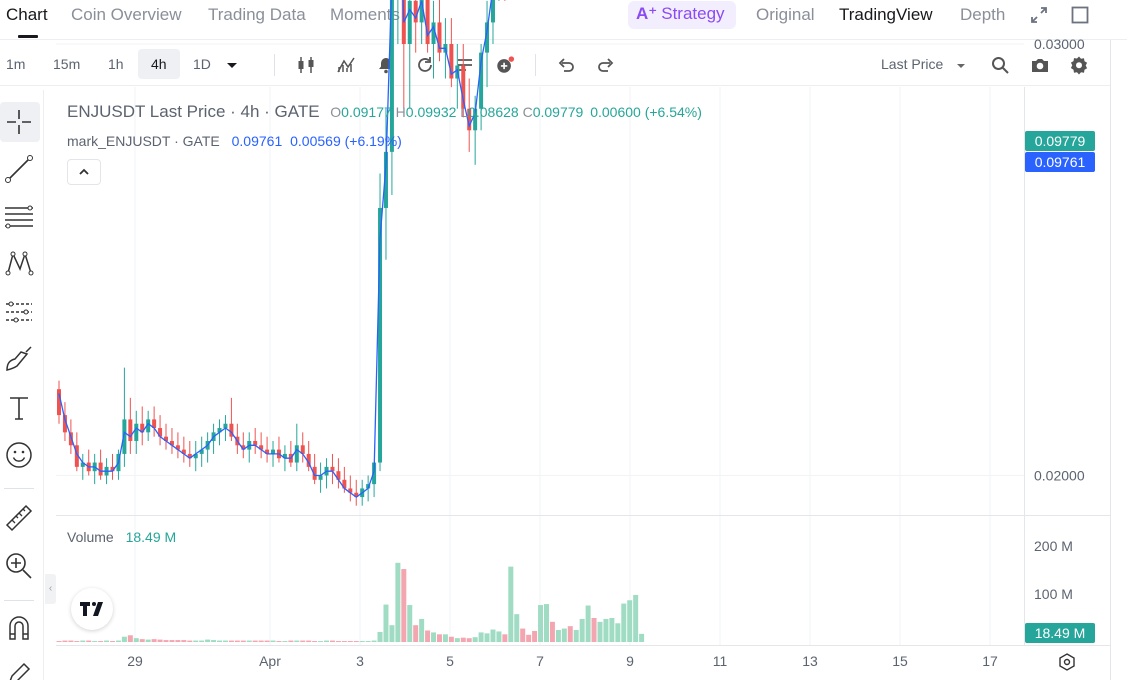  Describe the element at coordinates (126, 14) in the screenshot. I see `tab-coin-overview: Coin Overview` at that location.